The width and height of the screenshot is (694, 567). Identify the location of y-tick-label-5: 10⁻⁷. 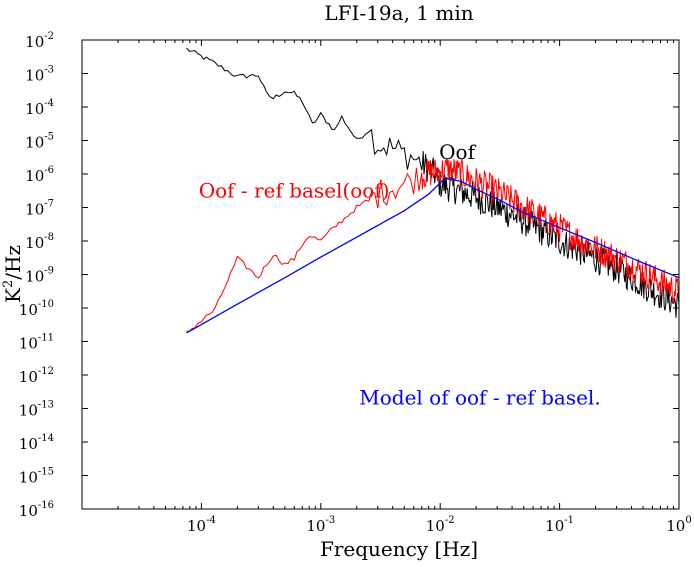
(39, 209).